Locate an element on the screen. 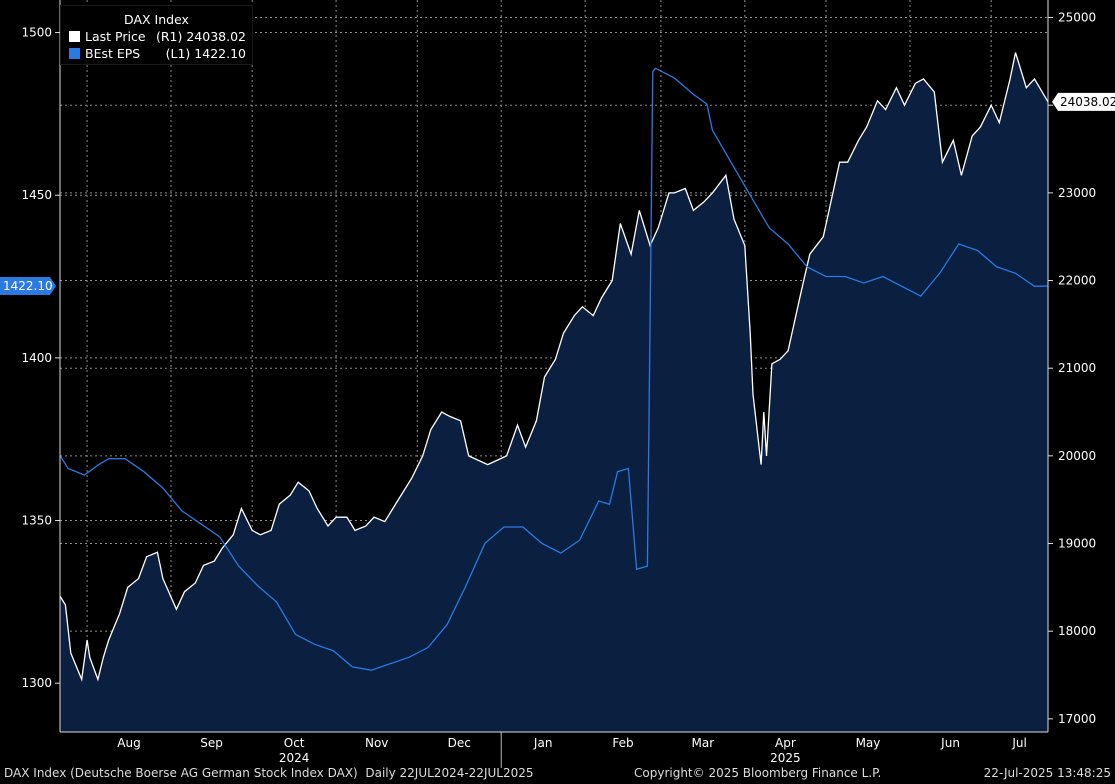 This screenshot has width=1115, height=784. month-label: May is located at coordinates (868, 743).